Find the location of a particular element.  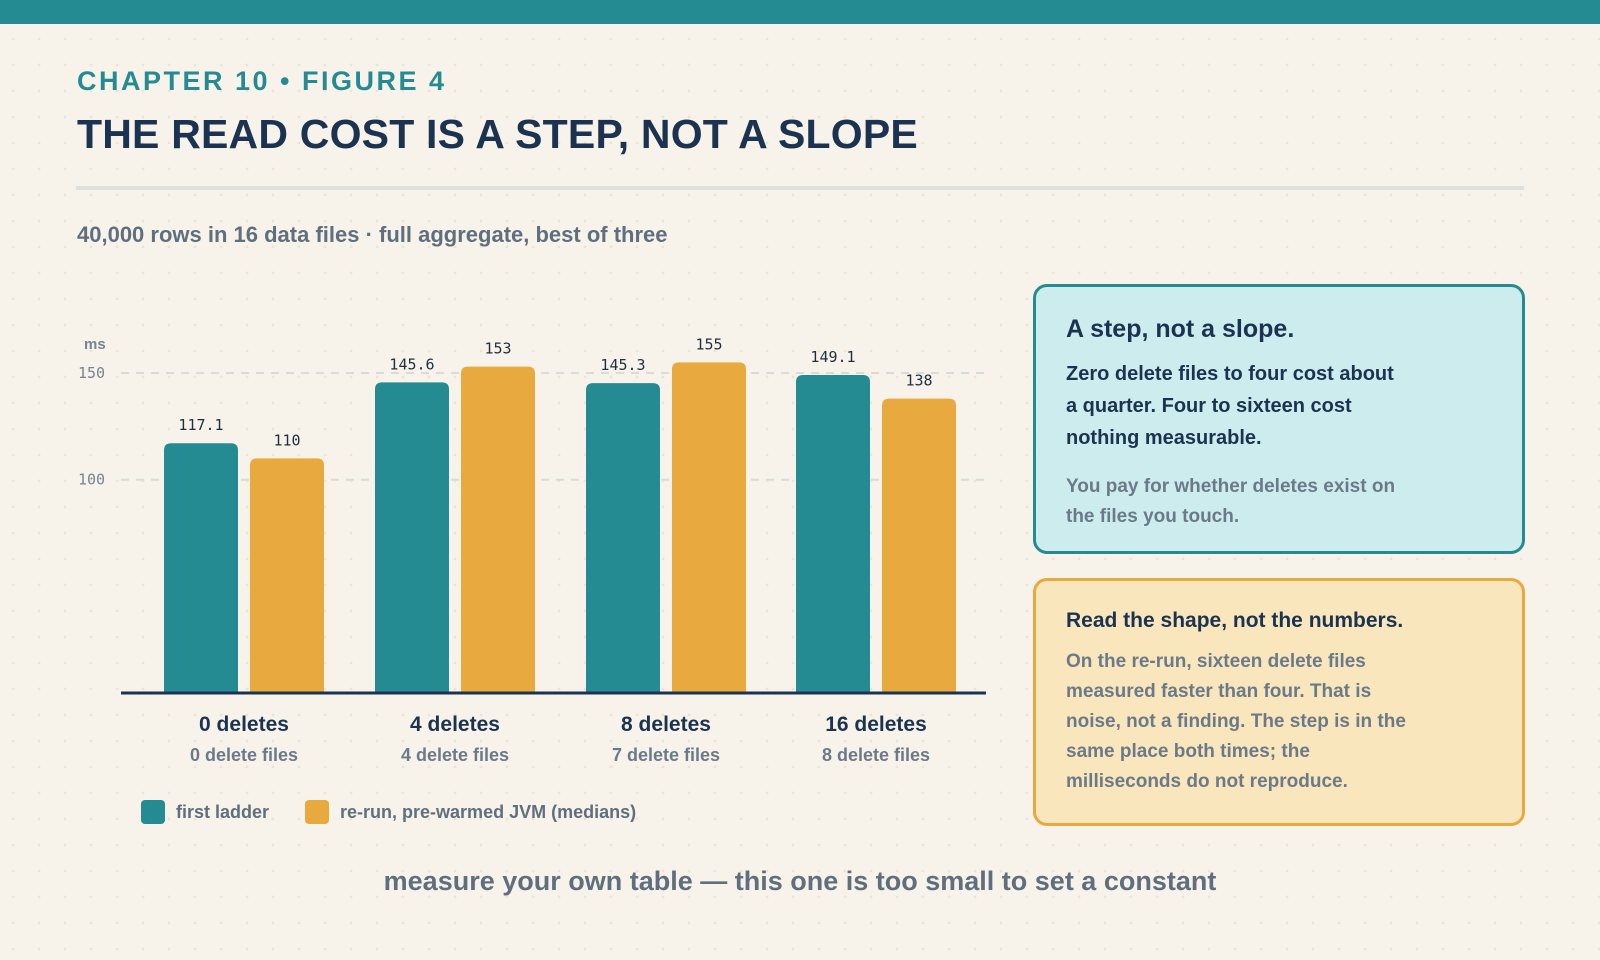

bar-value-label-first-ladder-3: 149.1 is located at coordinates (832, 357).